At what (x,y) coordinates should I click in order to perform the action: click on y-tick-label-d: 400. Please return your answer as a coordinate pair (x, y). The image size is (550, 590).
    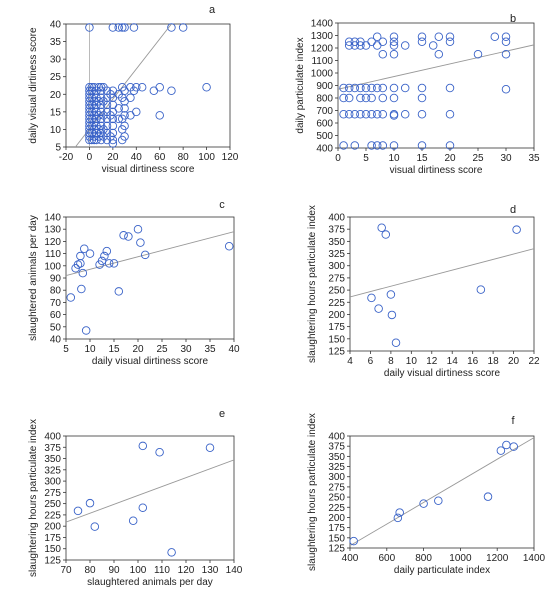
    Looking at the image, I should click on (336, 218).